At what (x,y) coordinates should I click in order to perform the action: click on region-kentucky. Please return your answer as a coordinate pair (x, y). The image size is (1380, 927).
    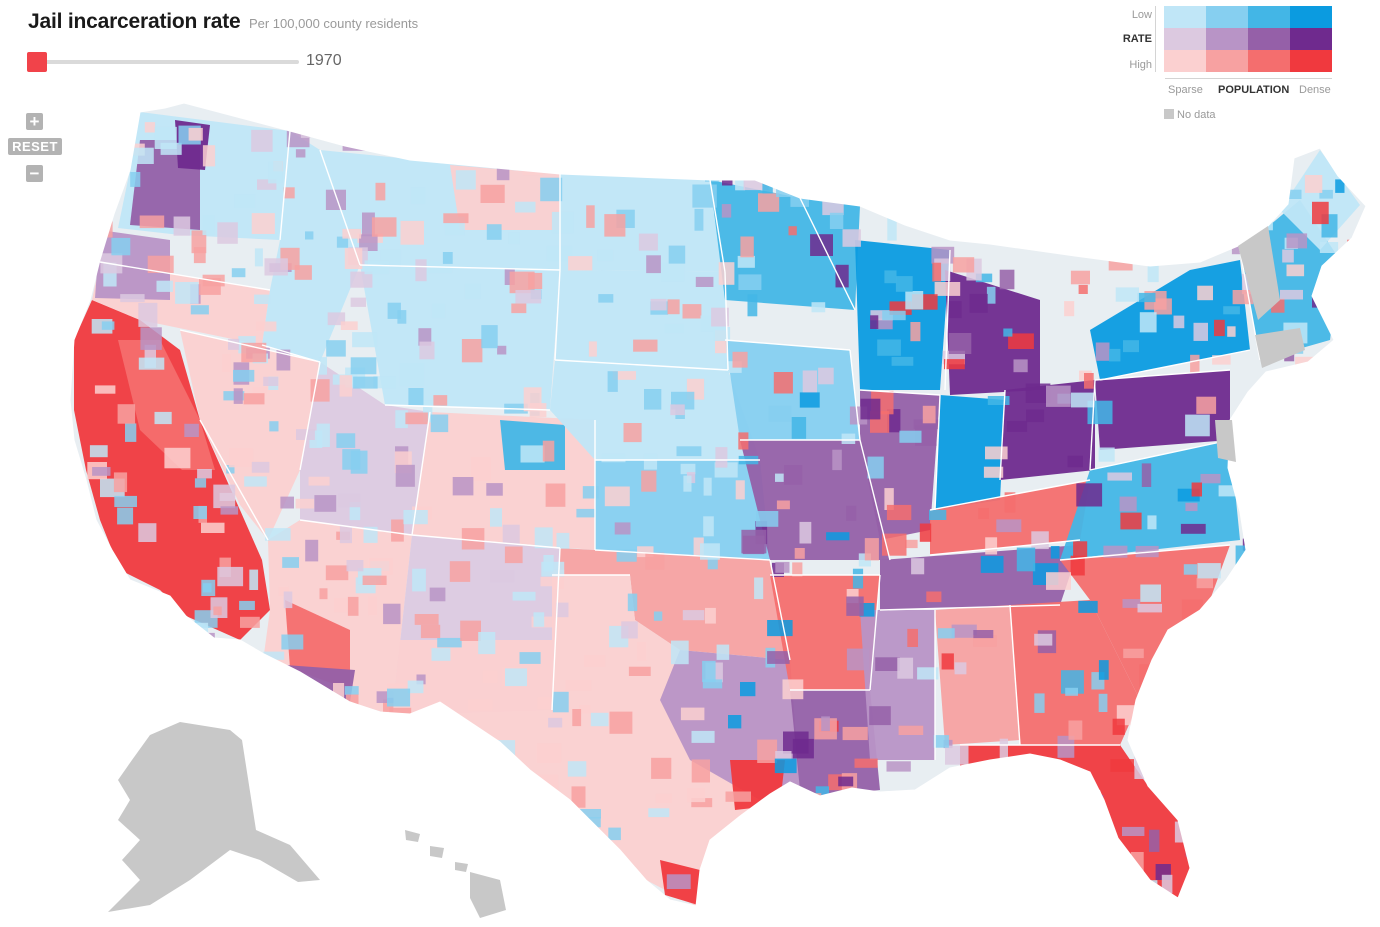
    Looking at the image, I should click on (1010, 517).